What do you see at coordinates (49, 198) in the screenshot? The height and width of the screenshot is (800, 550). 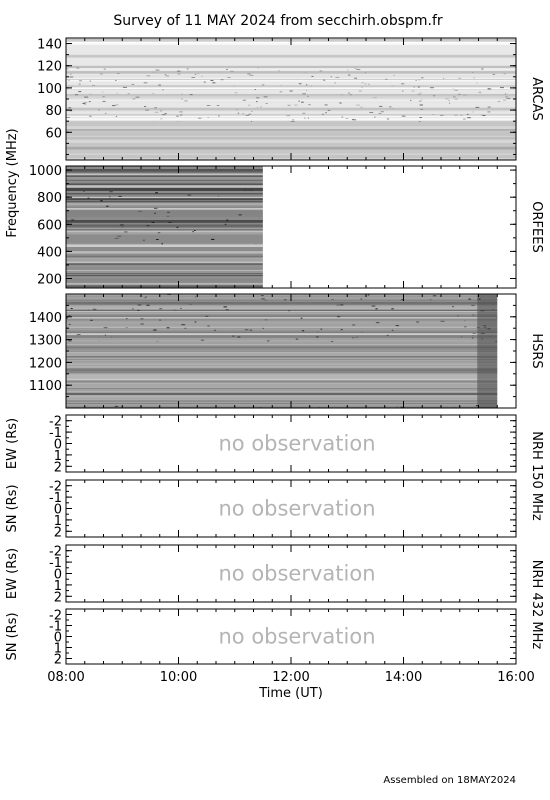 I see `y-tick-label: 800` at bounding box center [49, 198].